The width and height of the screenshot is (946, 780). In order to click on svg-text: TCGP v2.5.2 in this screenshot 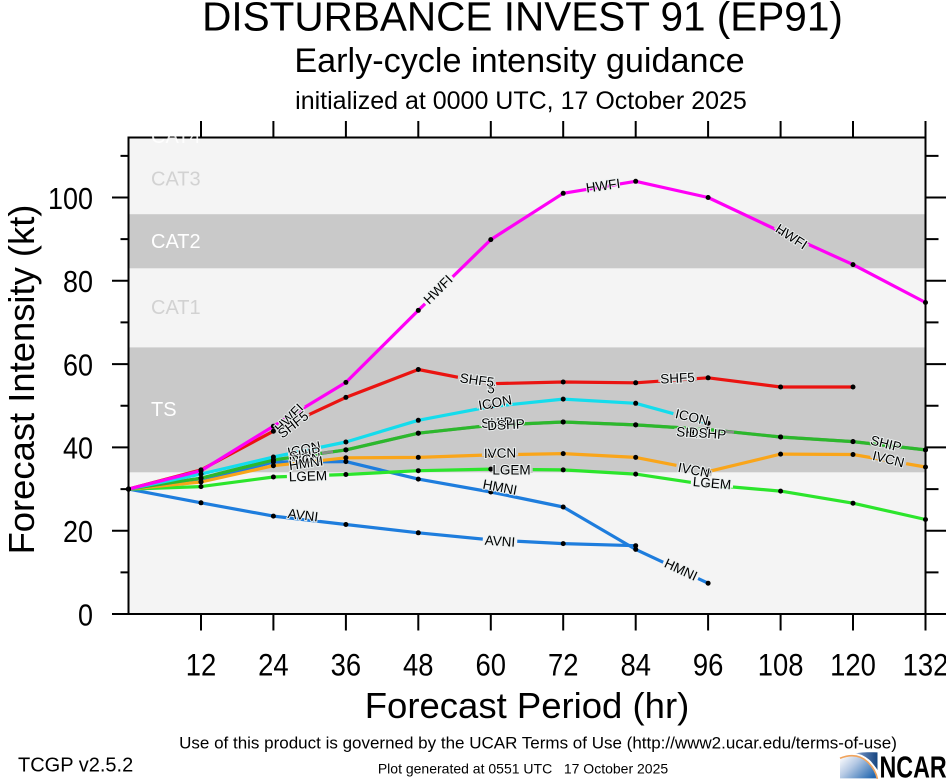, I will do `click(75, 766)`.